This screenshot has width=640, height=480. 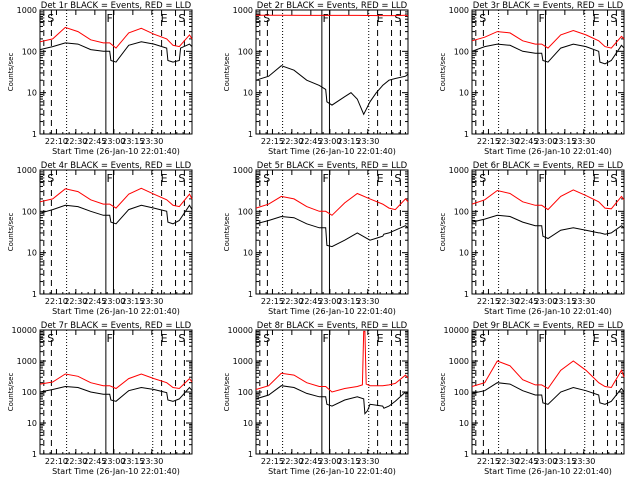 I want to click on panel-title: Det 9r BLACK = Events, RED = LLD, so click(x=548, y=326).